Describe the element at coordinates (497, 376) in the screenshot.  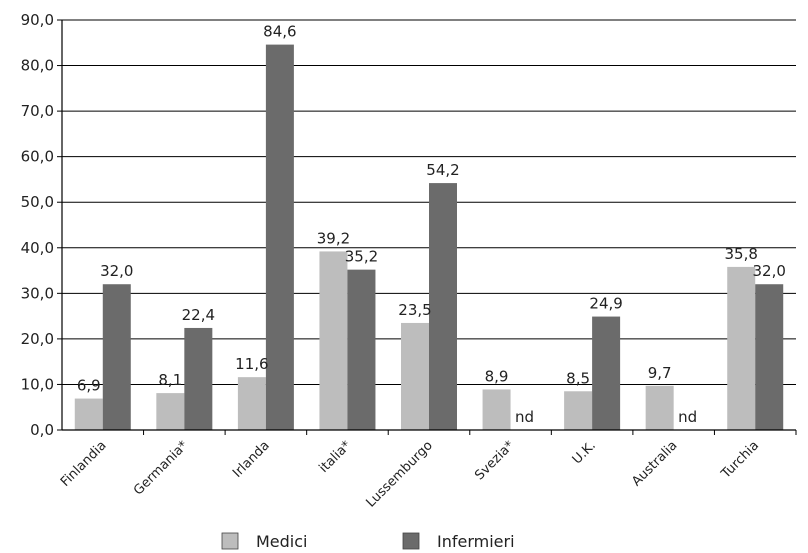
I see `data-label: 8,9` at that location.